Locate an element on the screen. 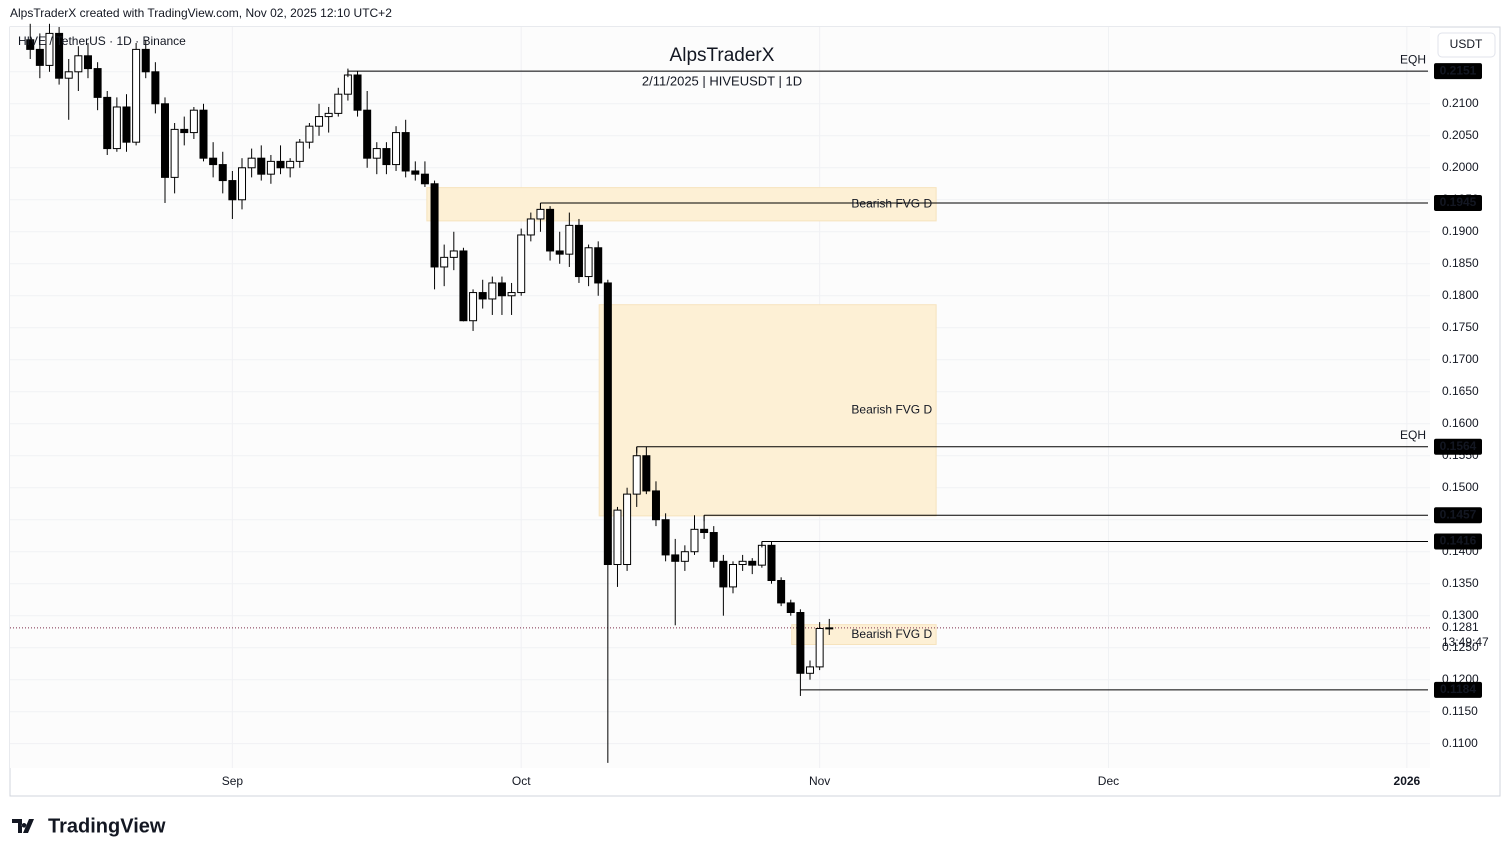 The width and height of the screenshot is (1509, 856). y-tick-label: 0.1850 is located at coordinates (1460, 263).